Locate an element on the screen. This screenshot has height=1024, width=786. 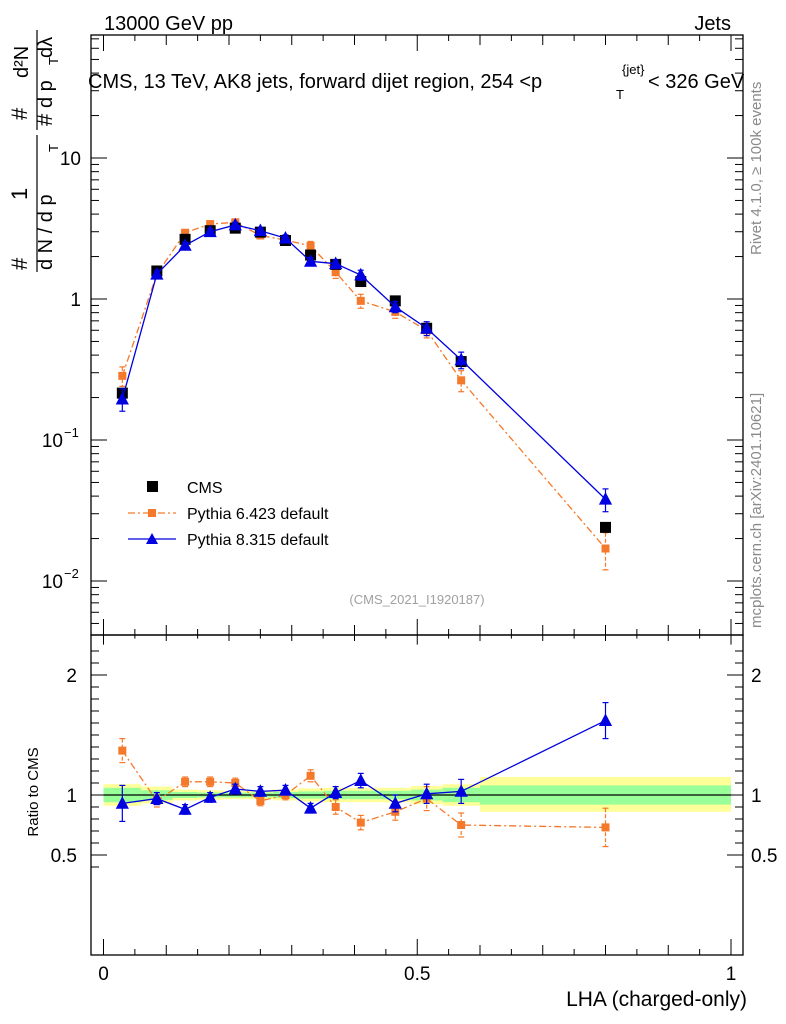
energy-label: 13000 GeV pp is located at coordinates (168, 24).